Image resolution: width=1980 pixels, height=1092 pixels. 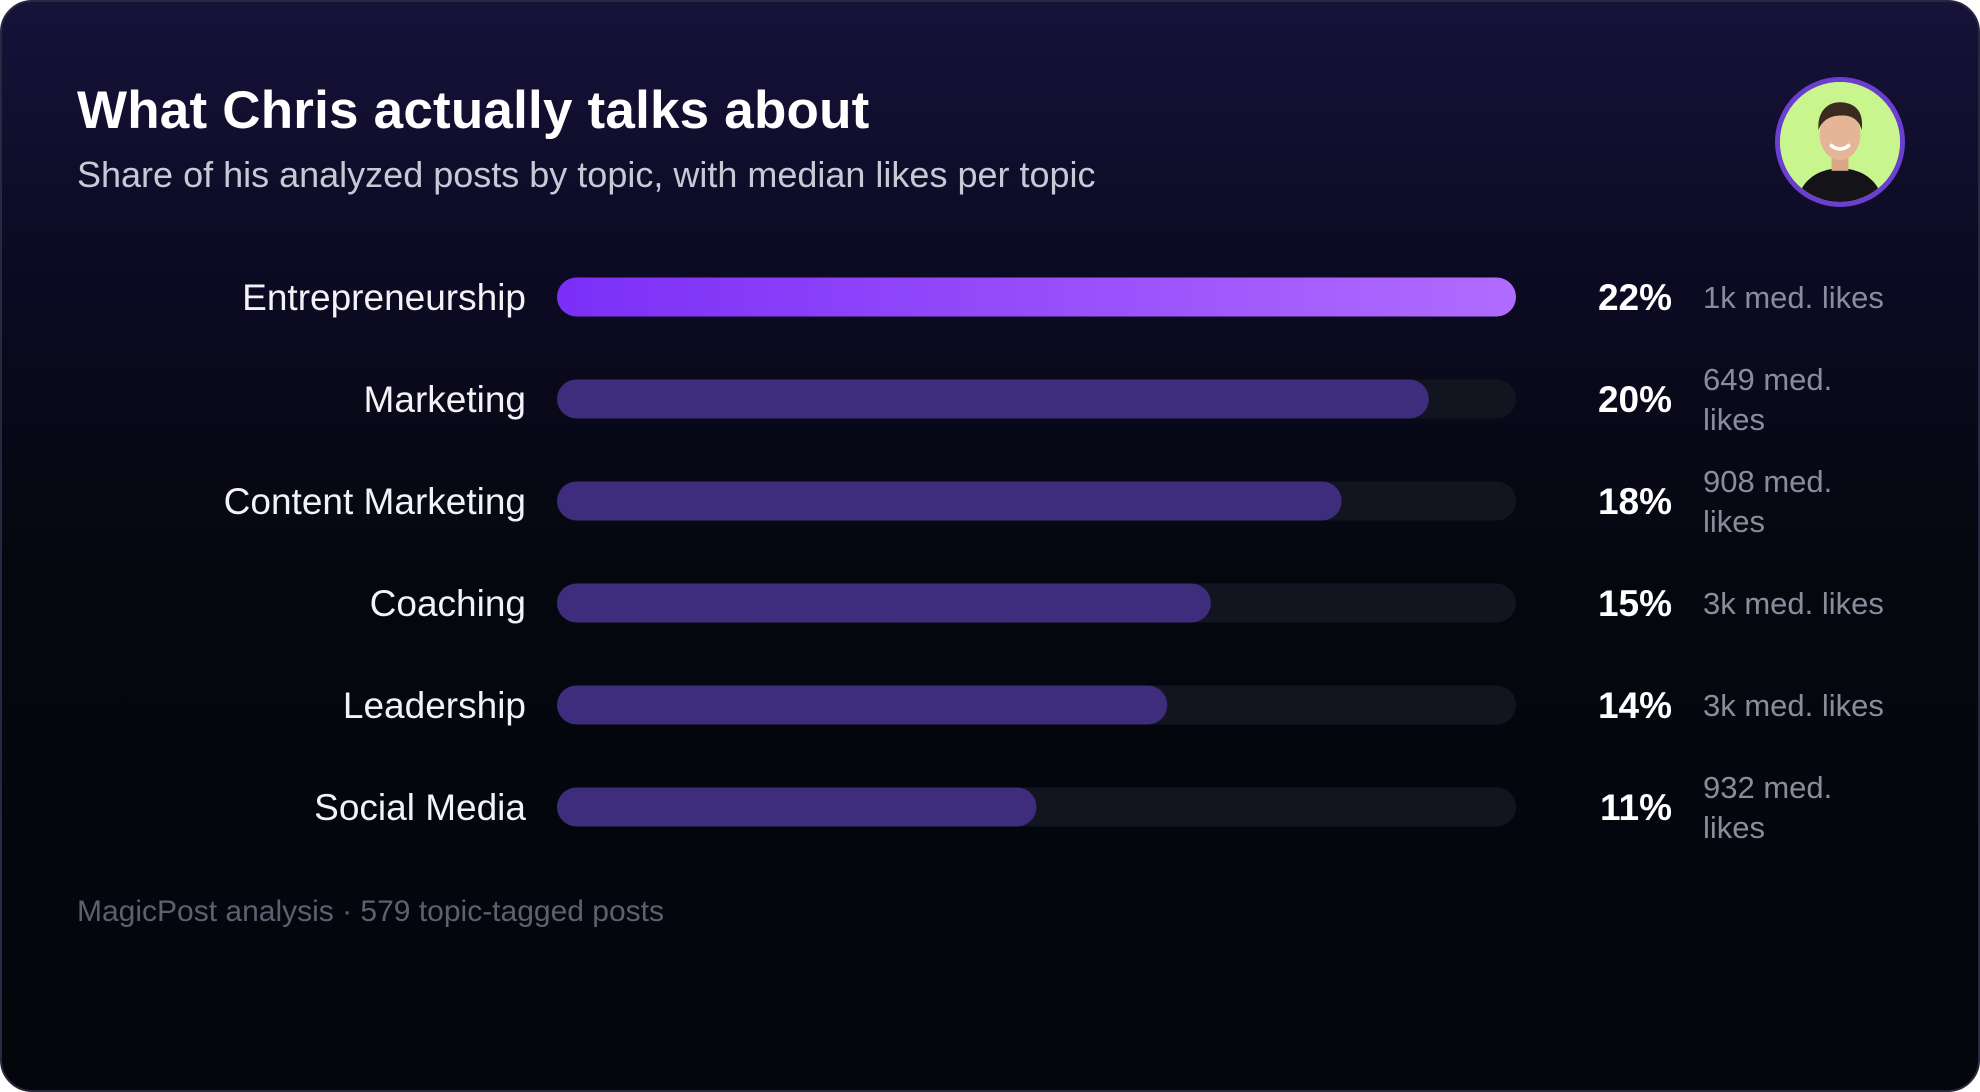 I want to click on category-label: Coaching, so click(x=448, y=603).